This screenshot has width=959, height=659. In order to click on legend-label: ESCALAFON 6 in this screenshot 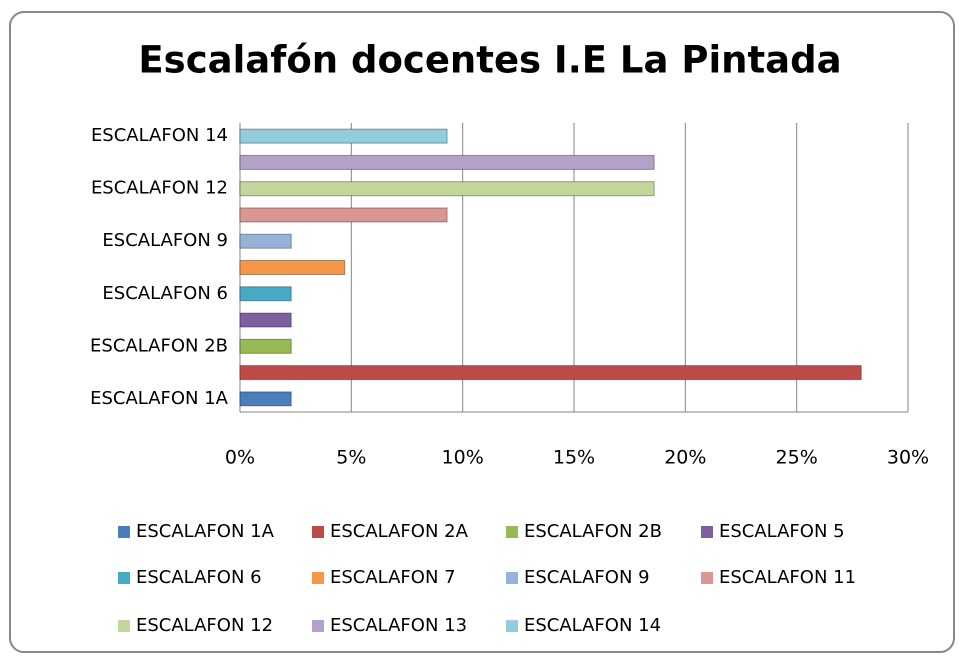, I will do `click(199, 577)`.